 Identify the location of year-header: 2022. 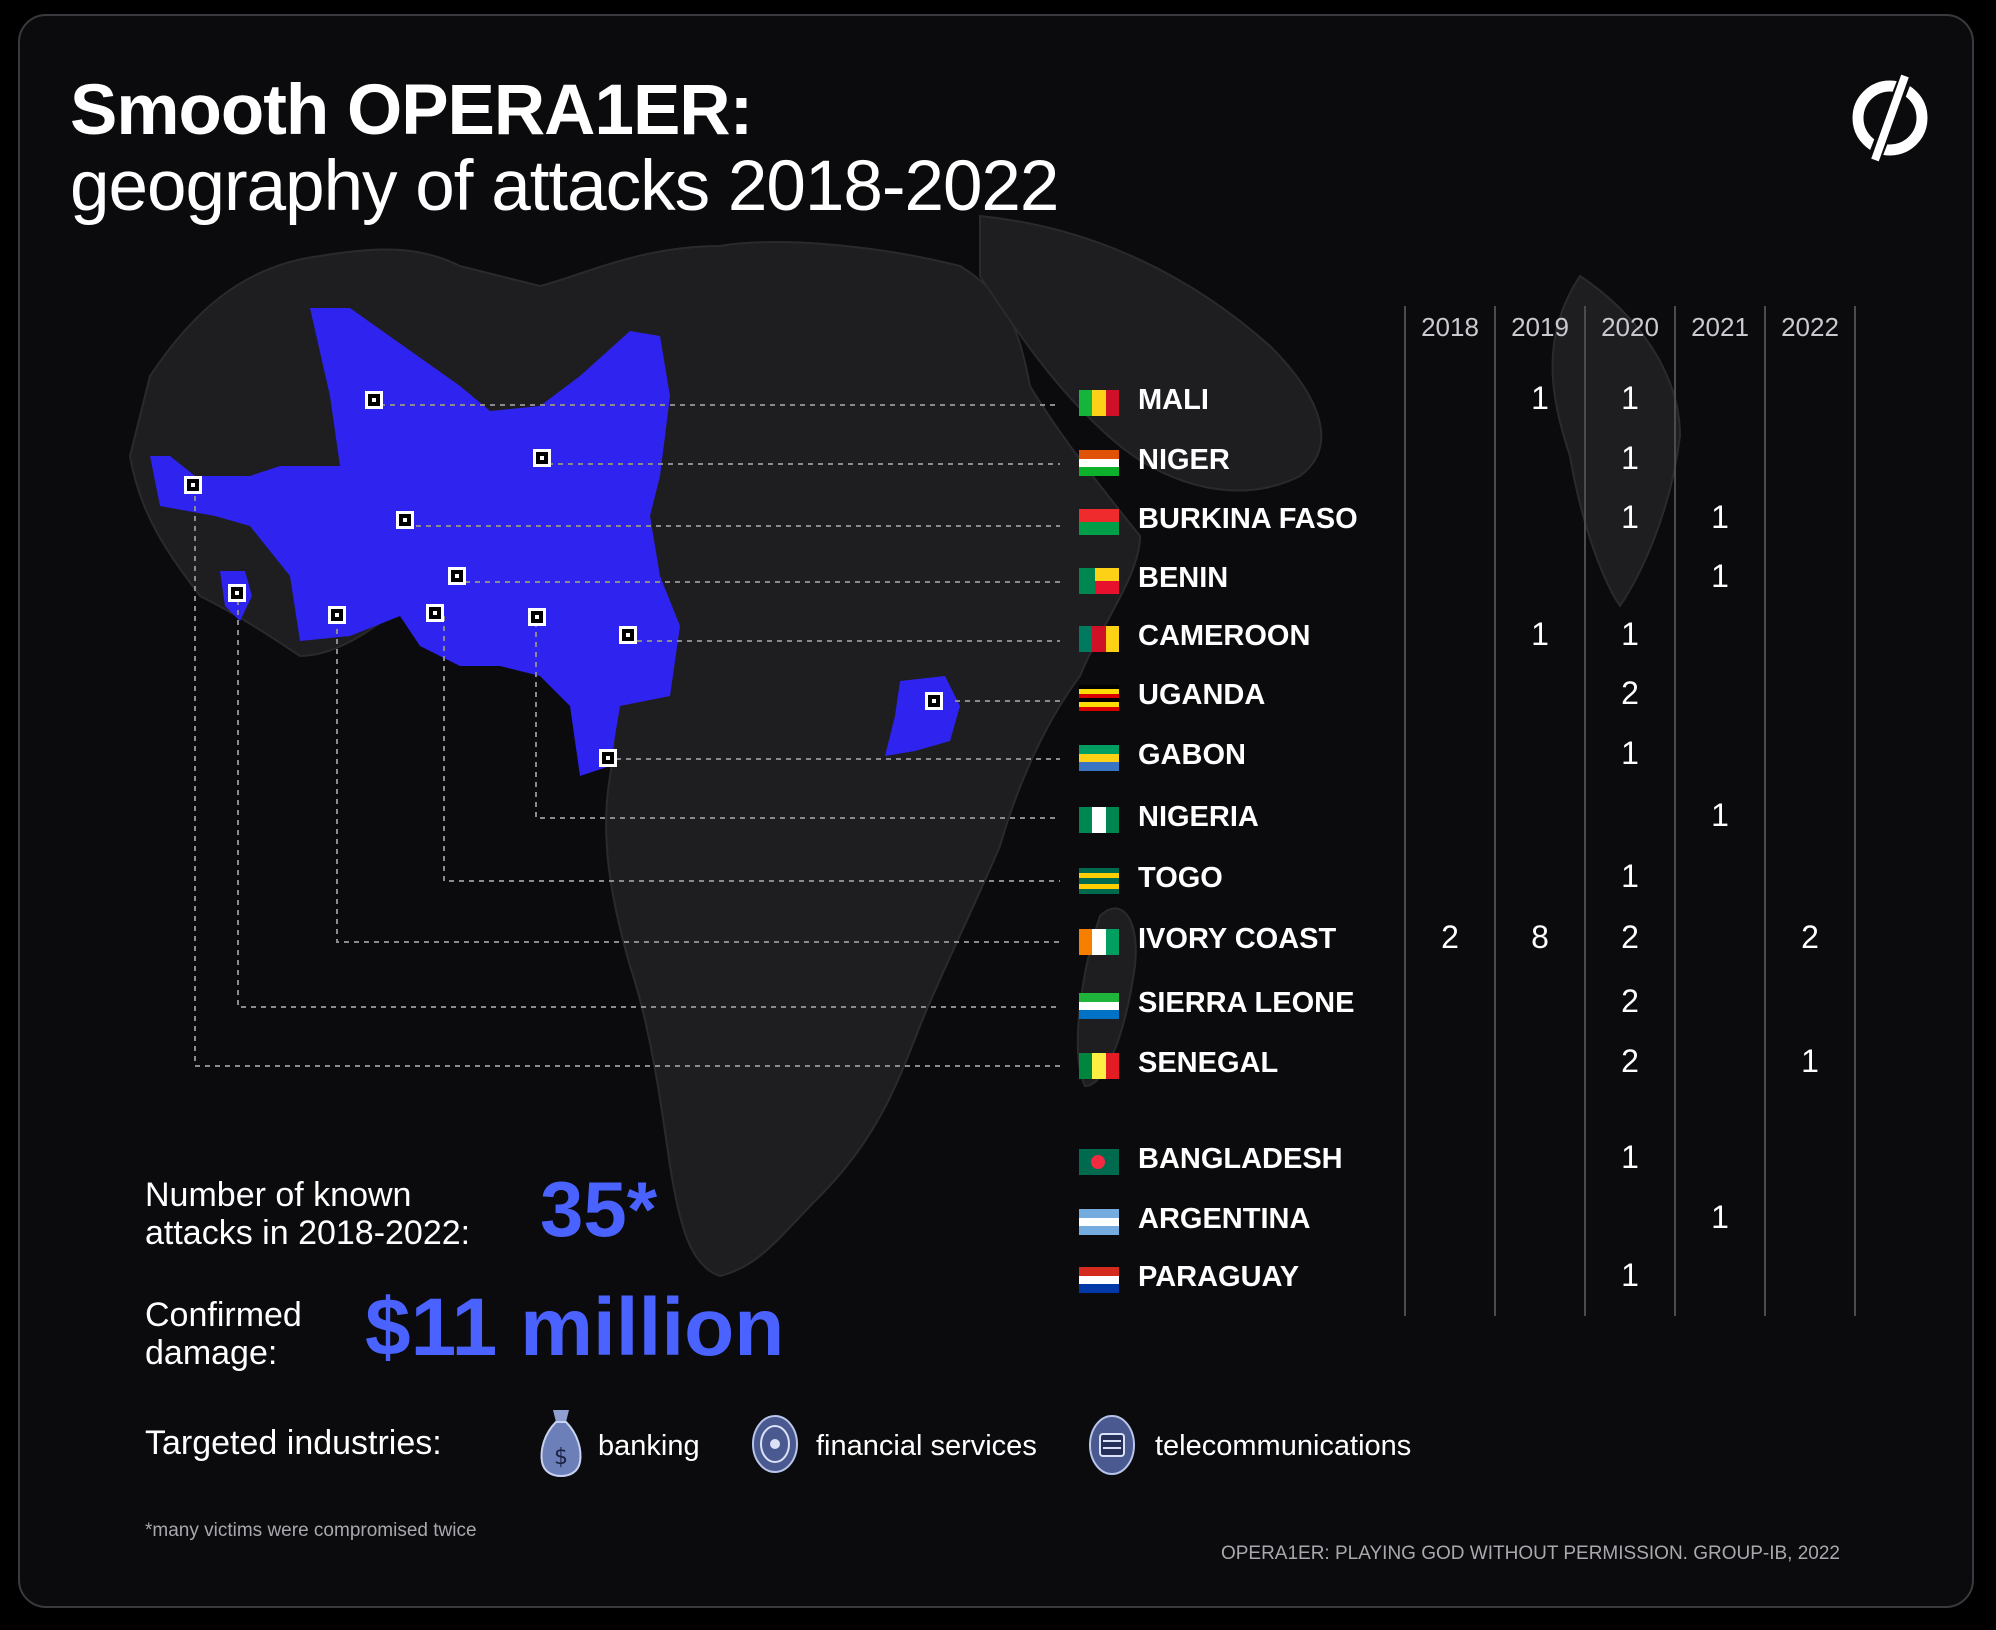
(1810, 327).